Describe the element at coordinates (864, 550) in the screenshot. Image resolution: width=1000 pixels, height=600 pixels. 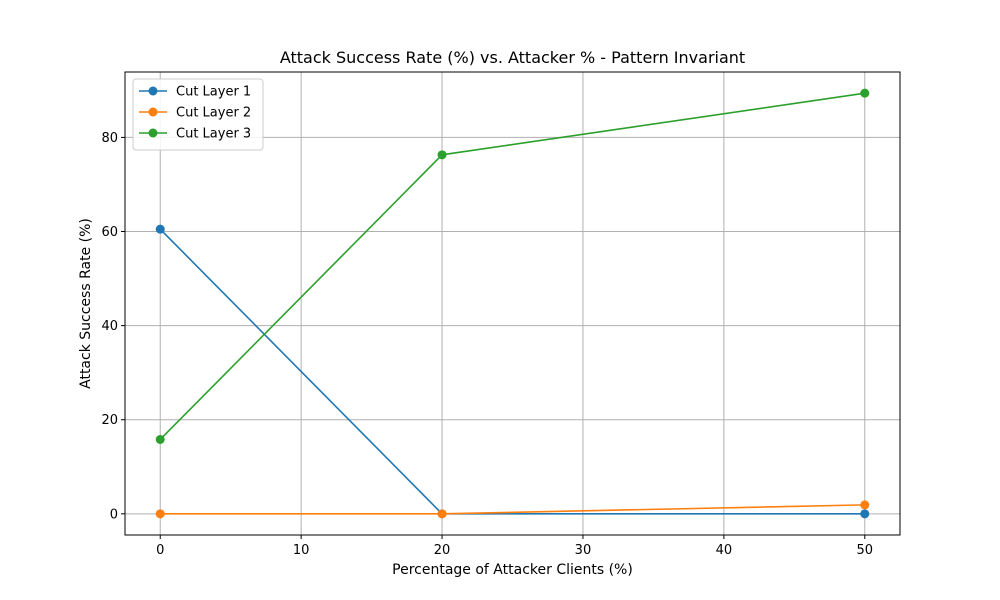
I see `x-tick-label: 50` at that location.